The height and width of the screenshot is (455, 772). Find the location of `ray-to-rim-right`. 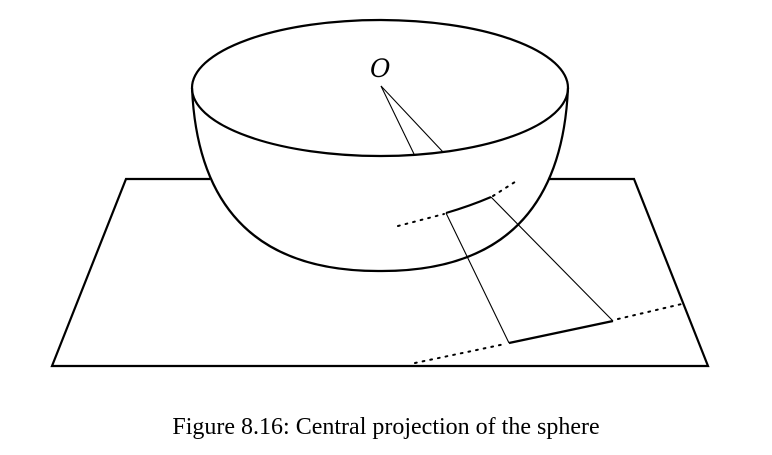

ray-to-rim-right is located at coordinates (412, 119).